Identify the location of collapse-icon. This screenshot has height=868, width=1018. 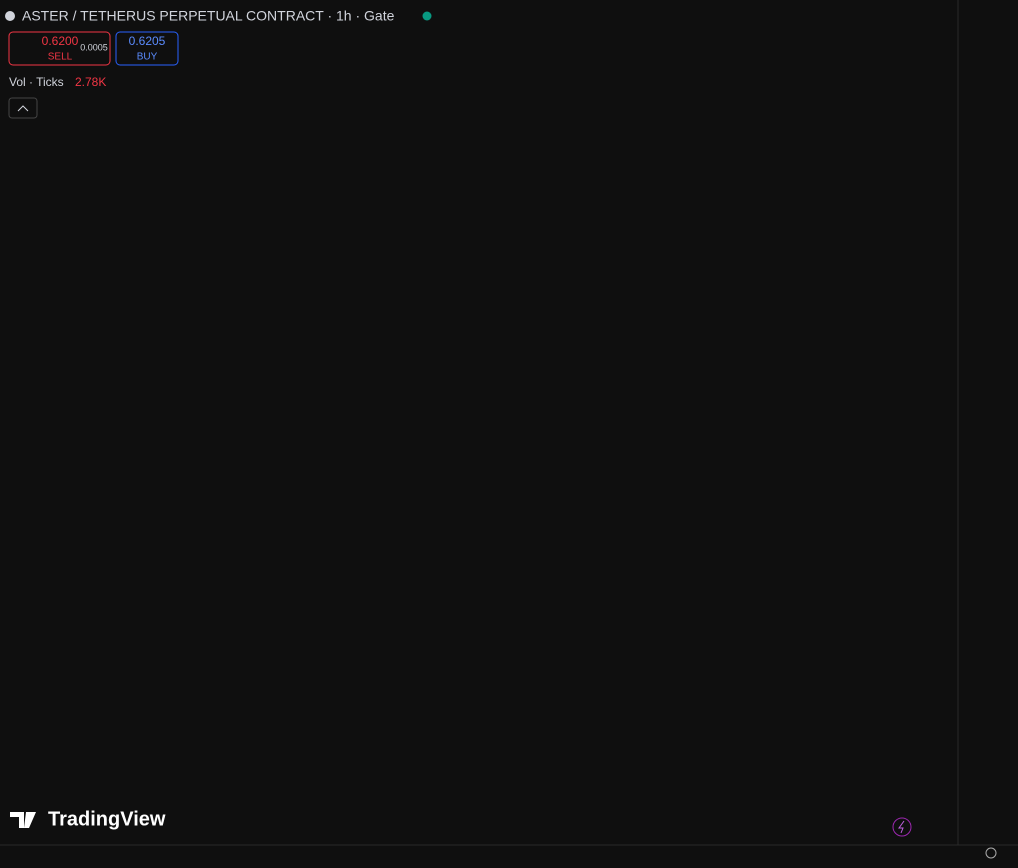
(23, 108).